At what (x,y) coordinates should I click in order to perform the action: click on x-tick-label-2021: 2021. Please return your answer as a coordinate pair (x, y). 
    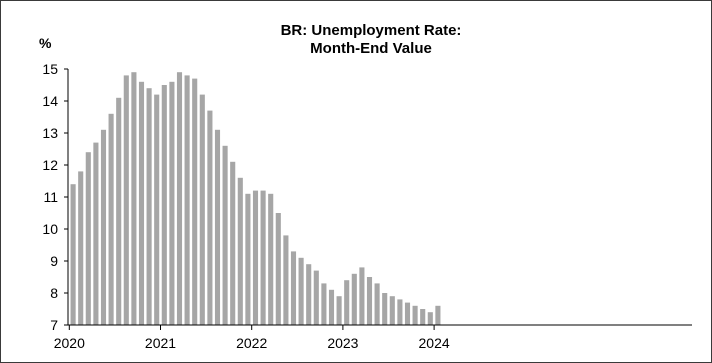
    Looking at the image, I should click on (160, 343).